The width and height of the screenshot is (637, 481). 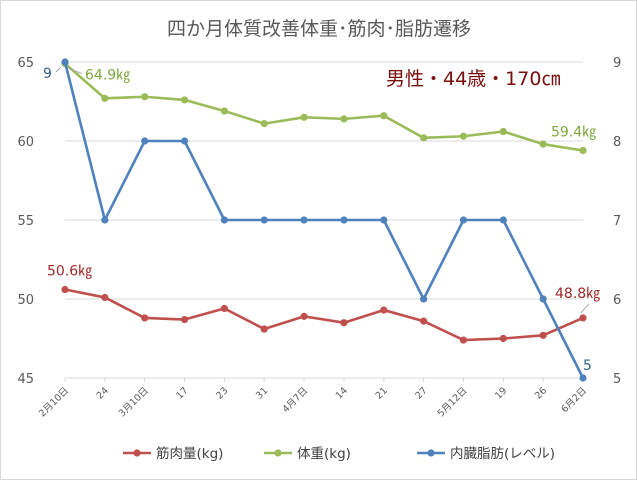 I want to click on data-label: 5, so click(x=587, y=366).